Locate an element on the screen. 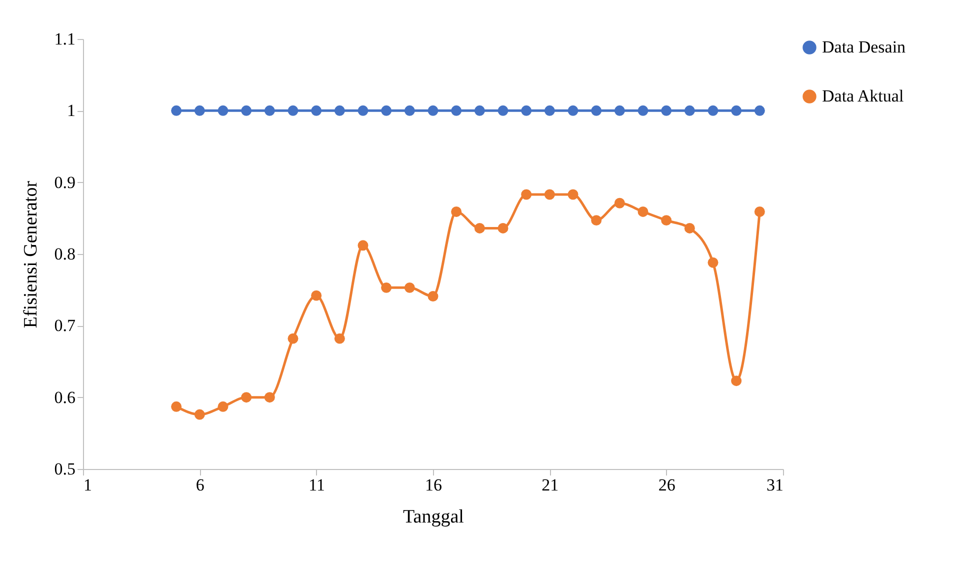 The height and width of the screenshot is (581, 977). y-tick-label: 0.5 is located at coordinates (65, 469).